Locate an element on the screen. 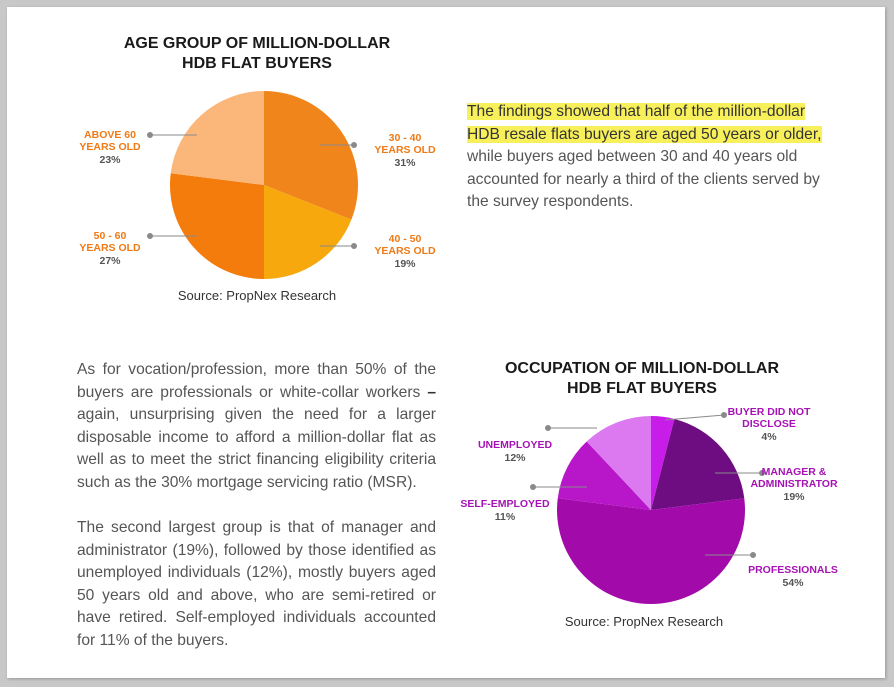 Image resolution: width=894 pixels, height=687 pixels. occupation-slice-buyer-did-not-disclose is located at coordinates (663, 463).